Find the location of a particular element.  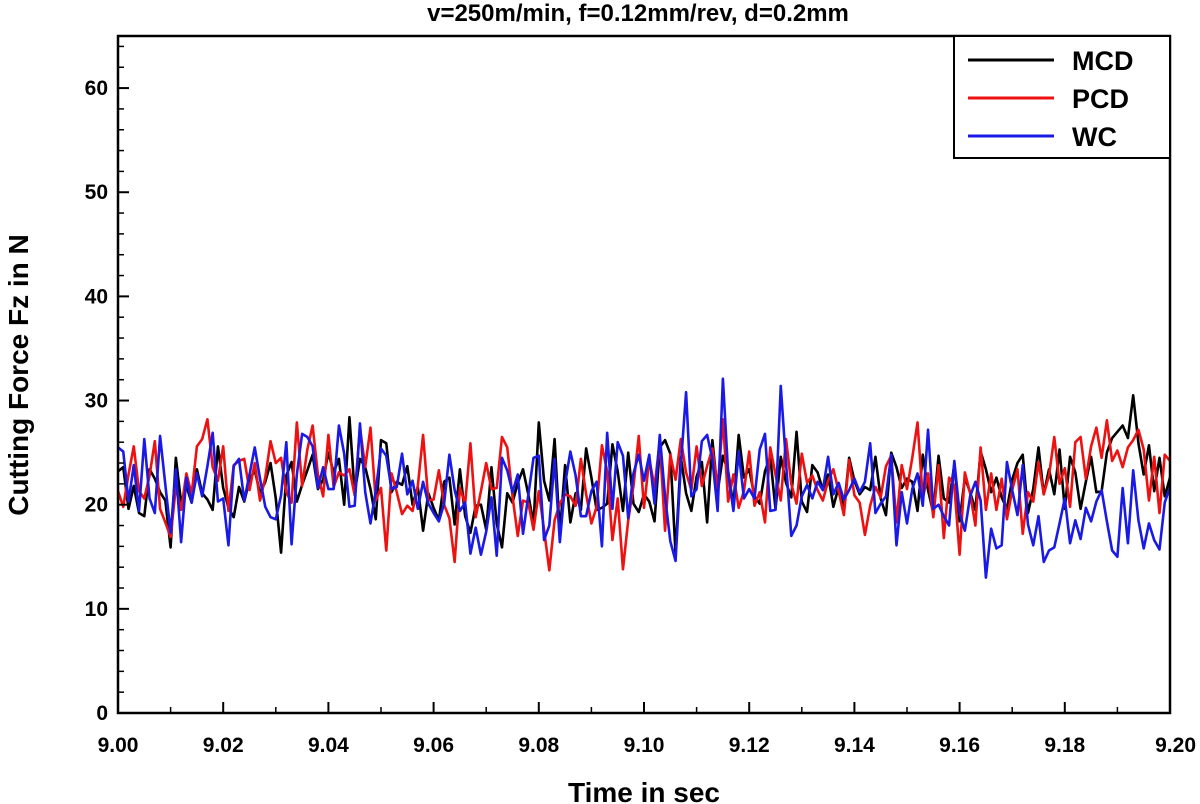

x-tick-label: 9.08 is located at coordinates (538, 745).